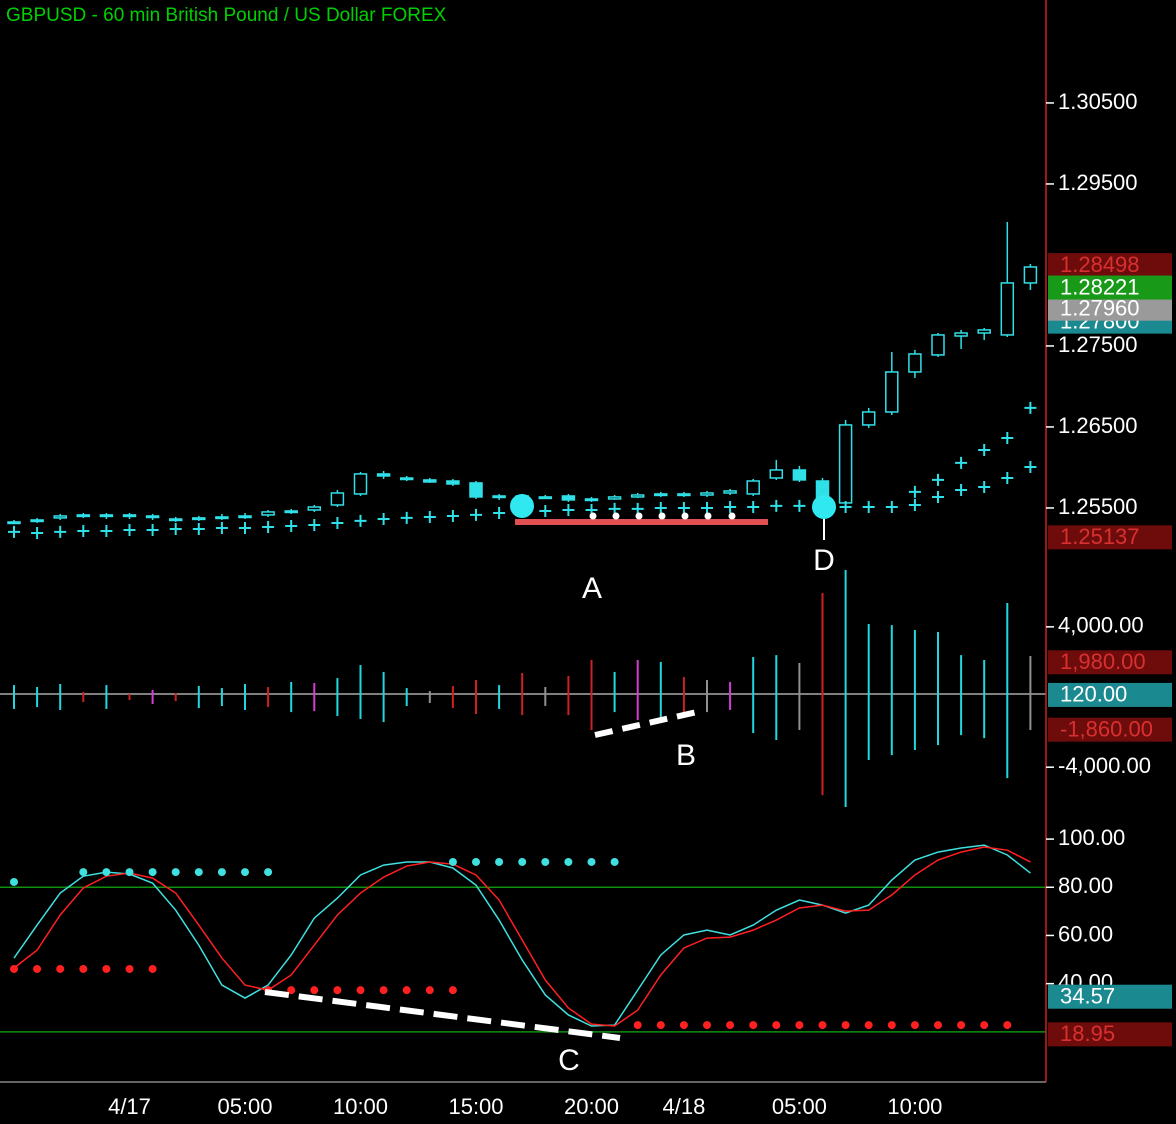 The image size is (1176, 1124). I want to click on y-tick-label: 4,000.00, so click(1101, 625).